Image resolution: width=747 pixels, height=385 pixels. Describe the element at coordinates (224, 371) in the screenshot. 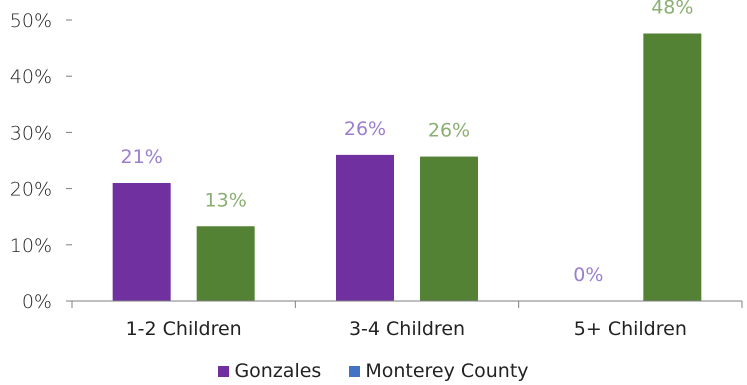

I see `legend-swatch-gonzales` at that location.